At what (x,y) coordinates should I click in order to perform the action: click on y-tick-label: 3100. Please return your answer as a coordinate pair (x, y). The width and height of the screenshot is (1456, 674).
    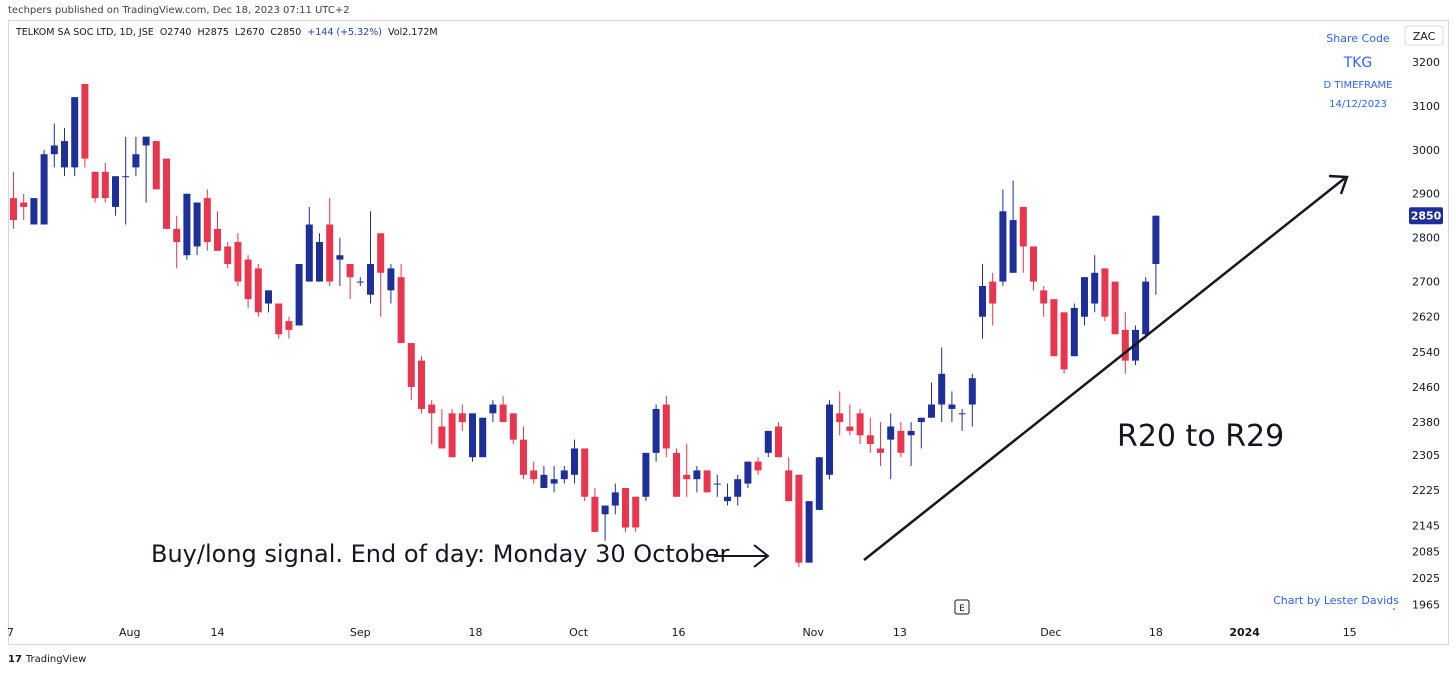
    Looking at the image, I should click on (1426, 106).